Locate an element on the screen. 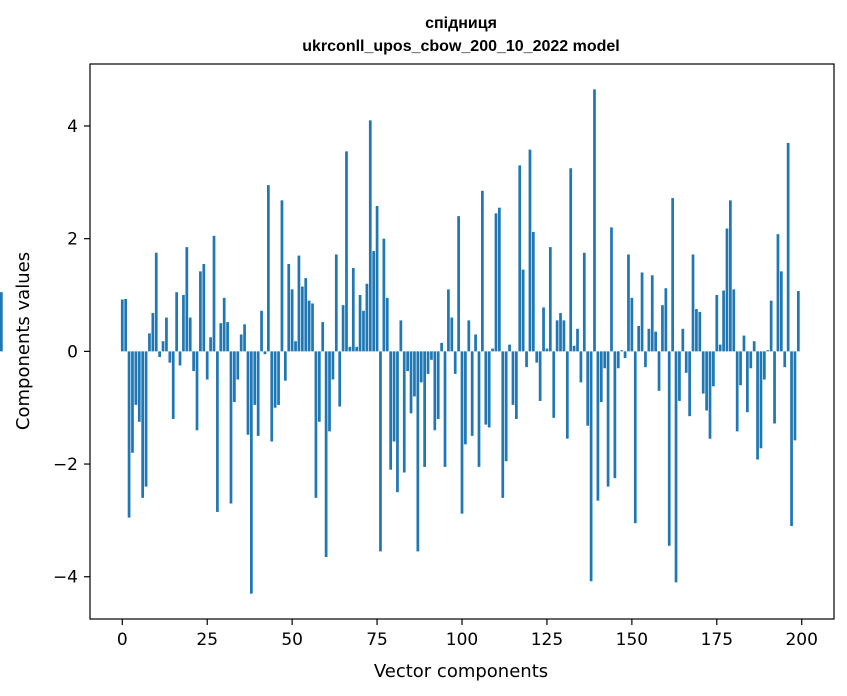 The image size is (847, 696). y-tick-label: −4 is located at coordinates (65, 578).